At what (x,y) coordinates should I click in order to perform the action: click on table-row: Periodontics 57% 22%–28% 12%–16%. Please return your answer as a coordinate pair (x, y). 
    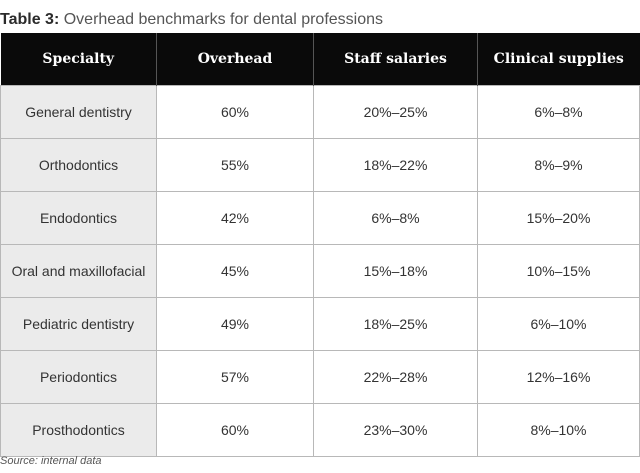
    Looking at the image, I should click on (320, 377).